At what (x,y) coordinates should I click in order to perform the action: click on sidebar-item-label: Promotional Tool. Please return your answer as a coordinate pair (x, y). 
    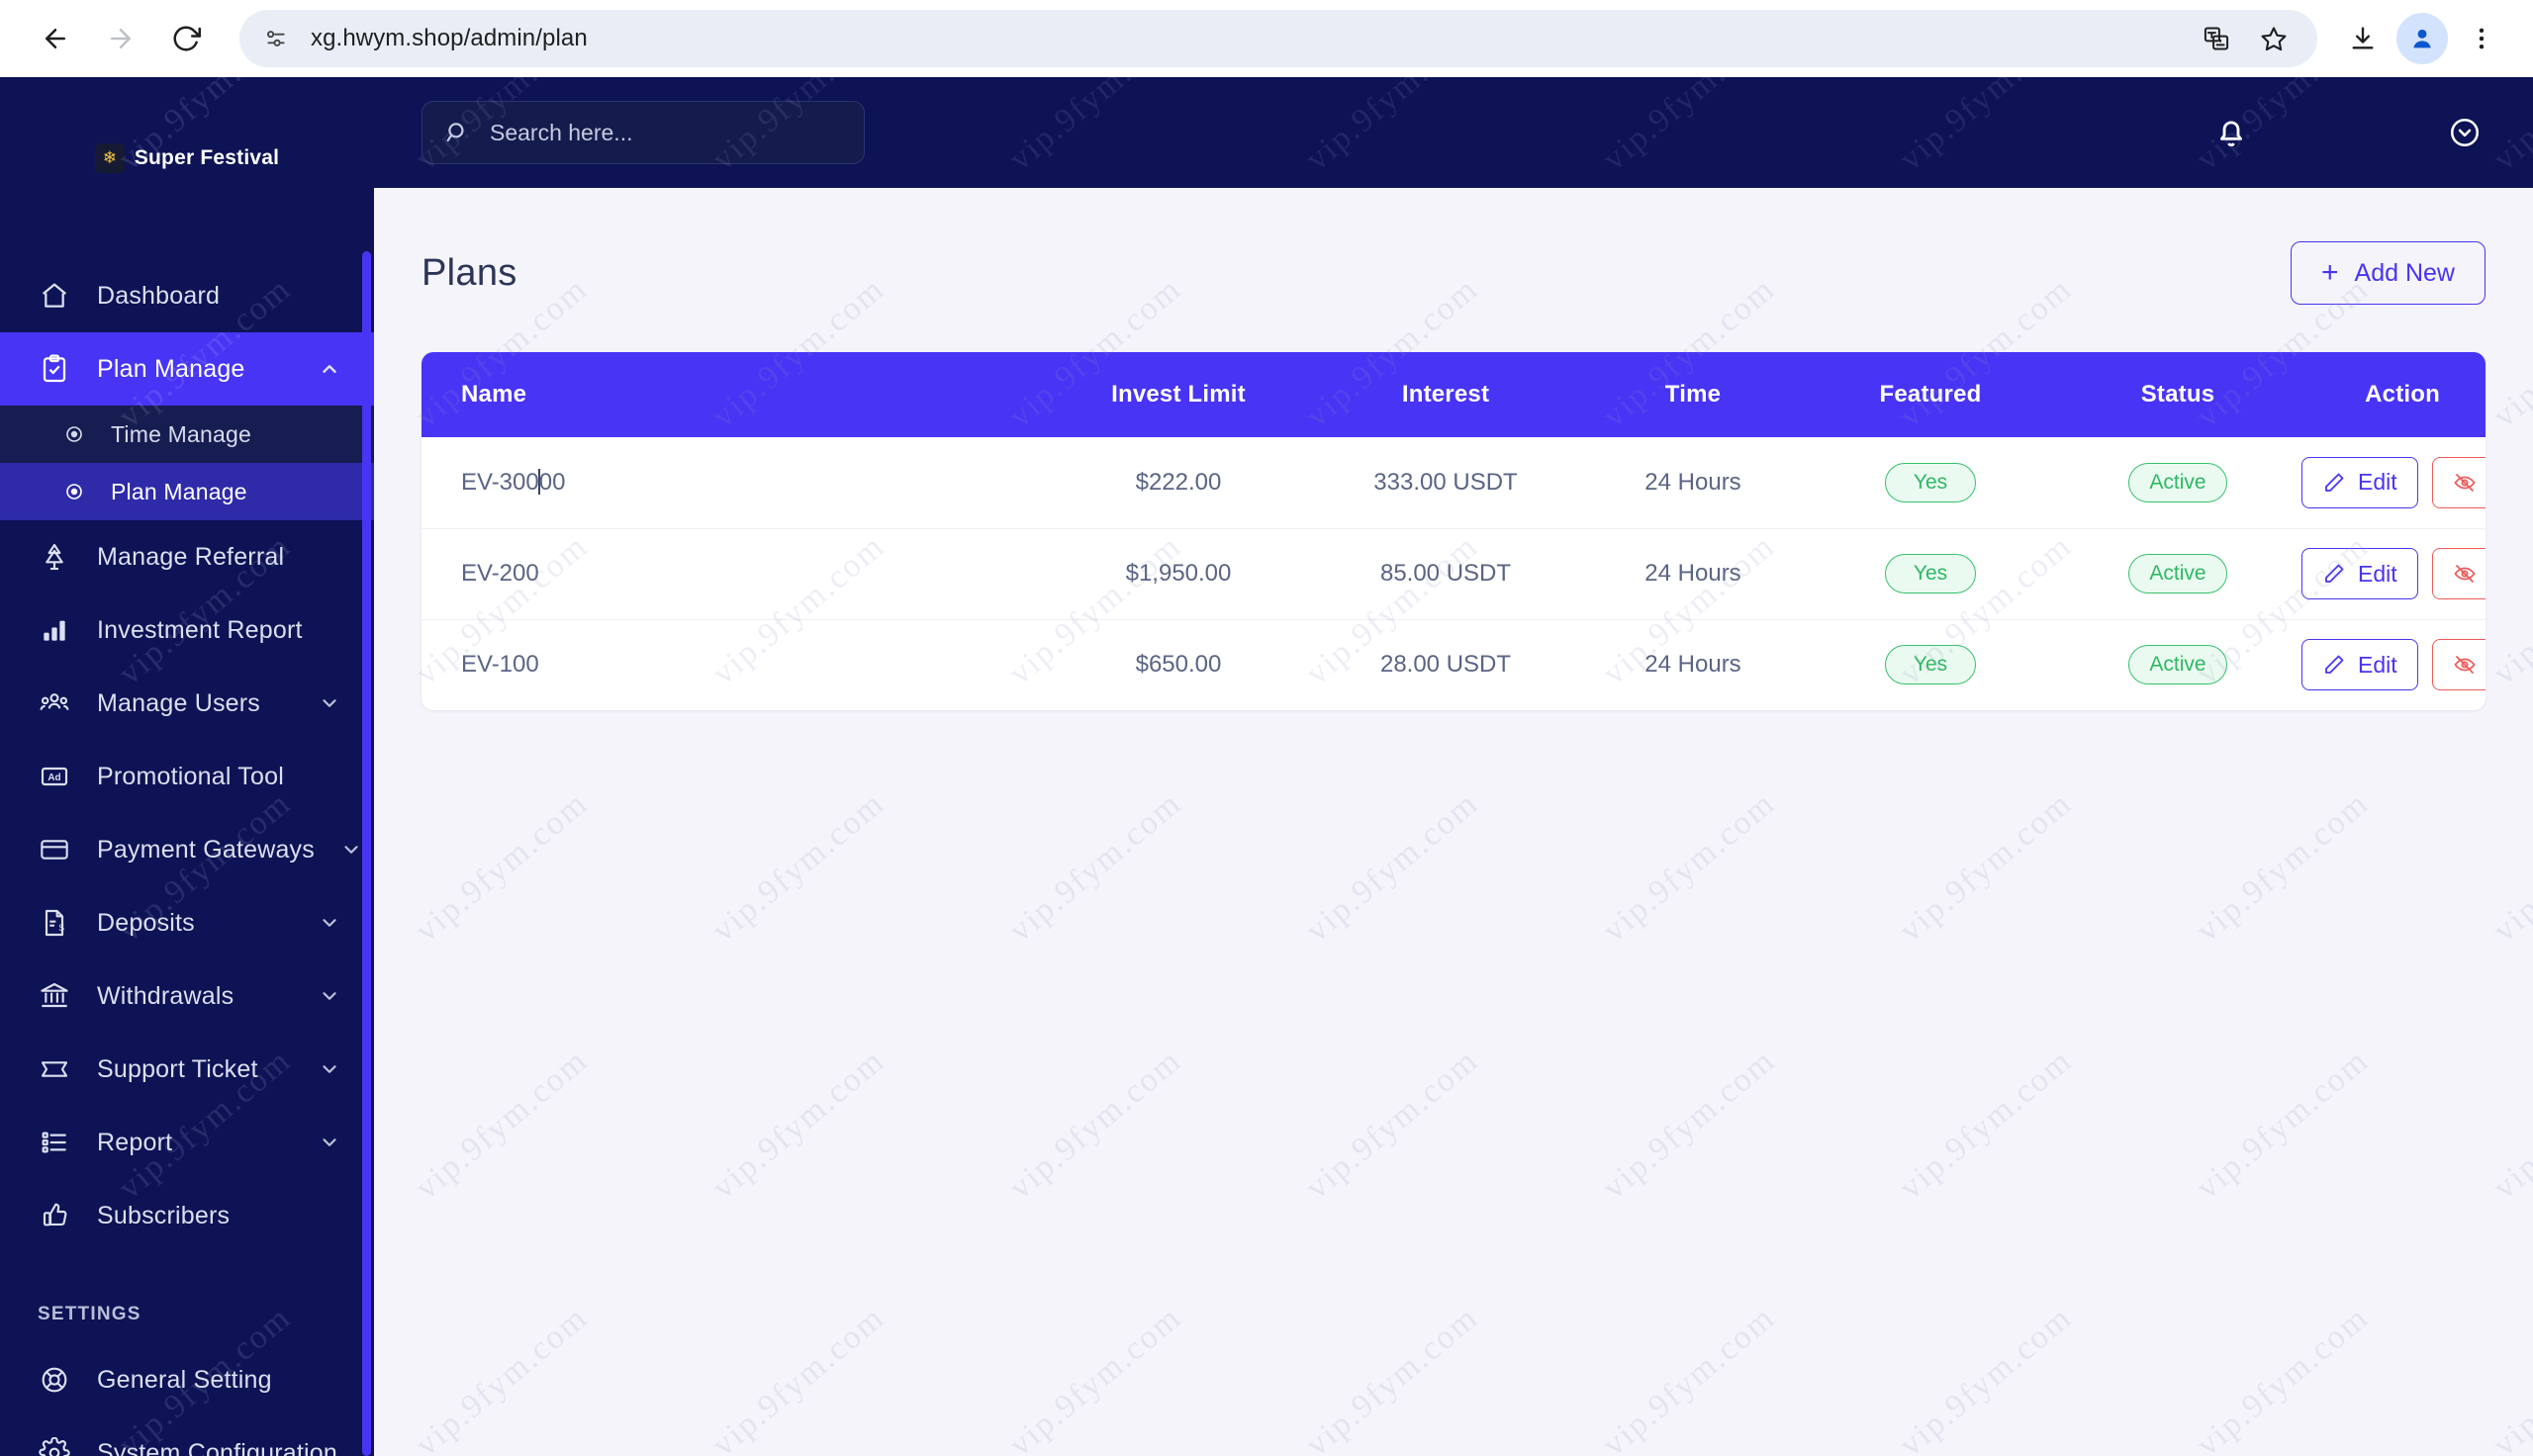
    Looking at the image, I should click on (190, 776).